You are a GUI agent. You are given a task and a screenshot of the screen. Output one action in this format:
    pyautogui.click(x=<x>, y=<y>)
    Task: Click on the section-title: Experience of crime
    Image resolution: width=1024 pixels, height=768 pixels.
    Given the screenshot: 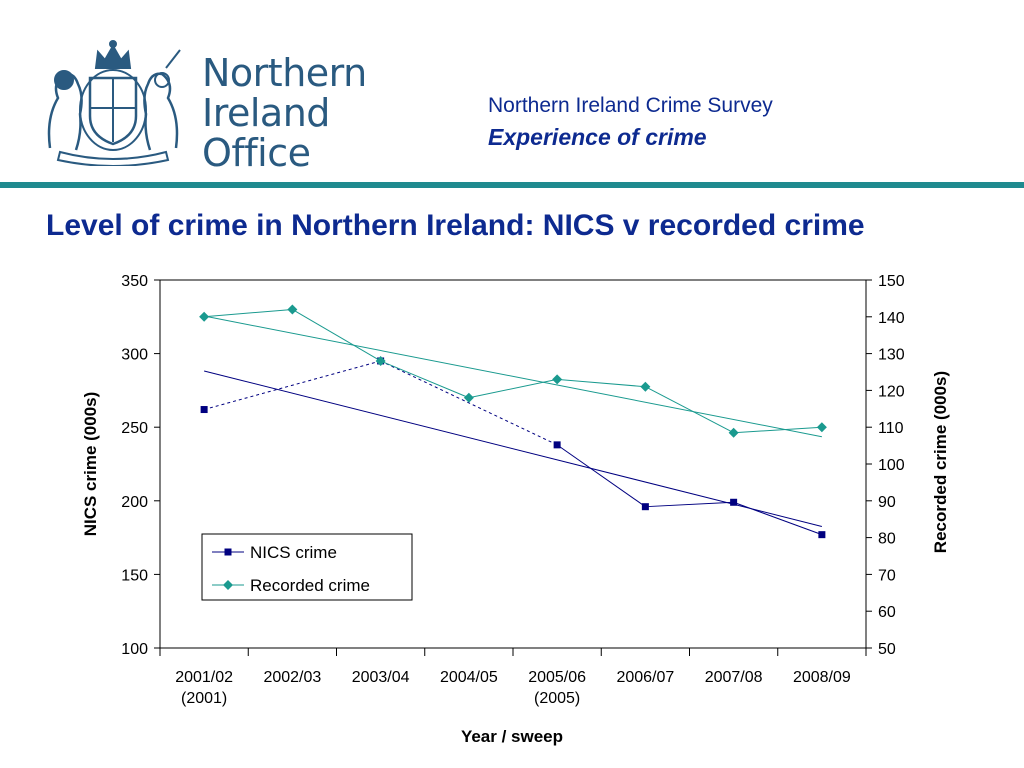 What is the action you would take?
    pyautogui.click(x=597, y=137)
    